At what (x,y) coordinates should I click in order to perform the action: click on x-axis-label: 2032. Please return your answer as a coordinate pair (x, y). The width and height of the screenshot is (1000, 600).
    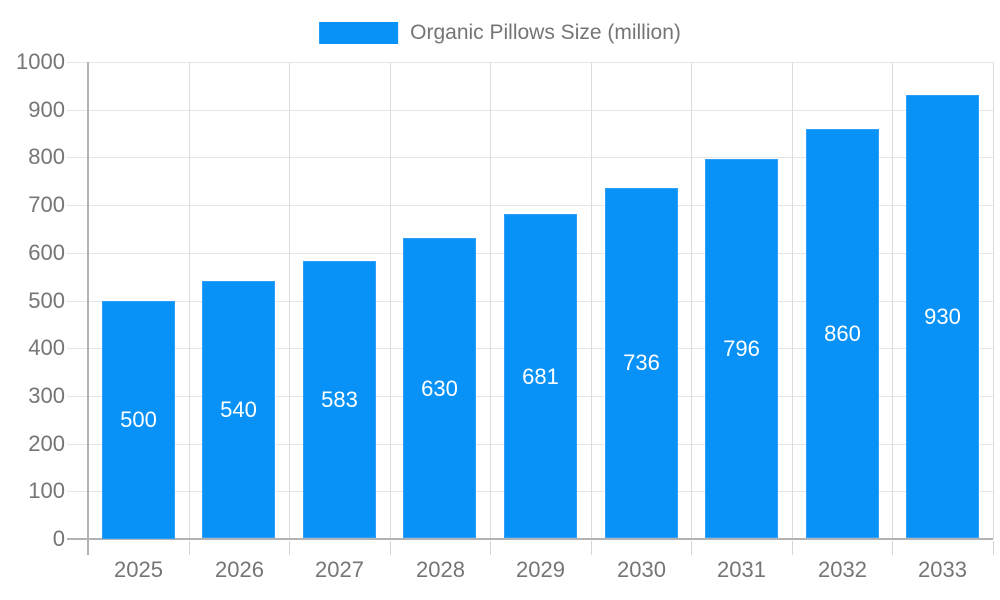
    Looking at the image, I should click on (842, 569).